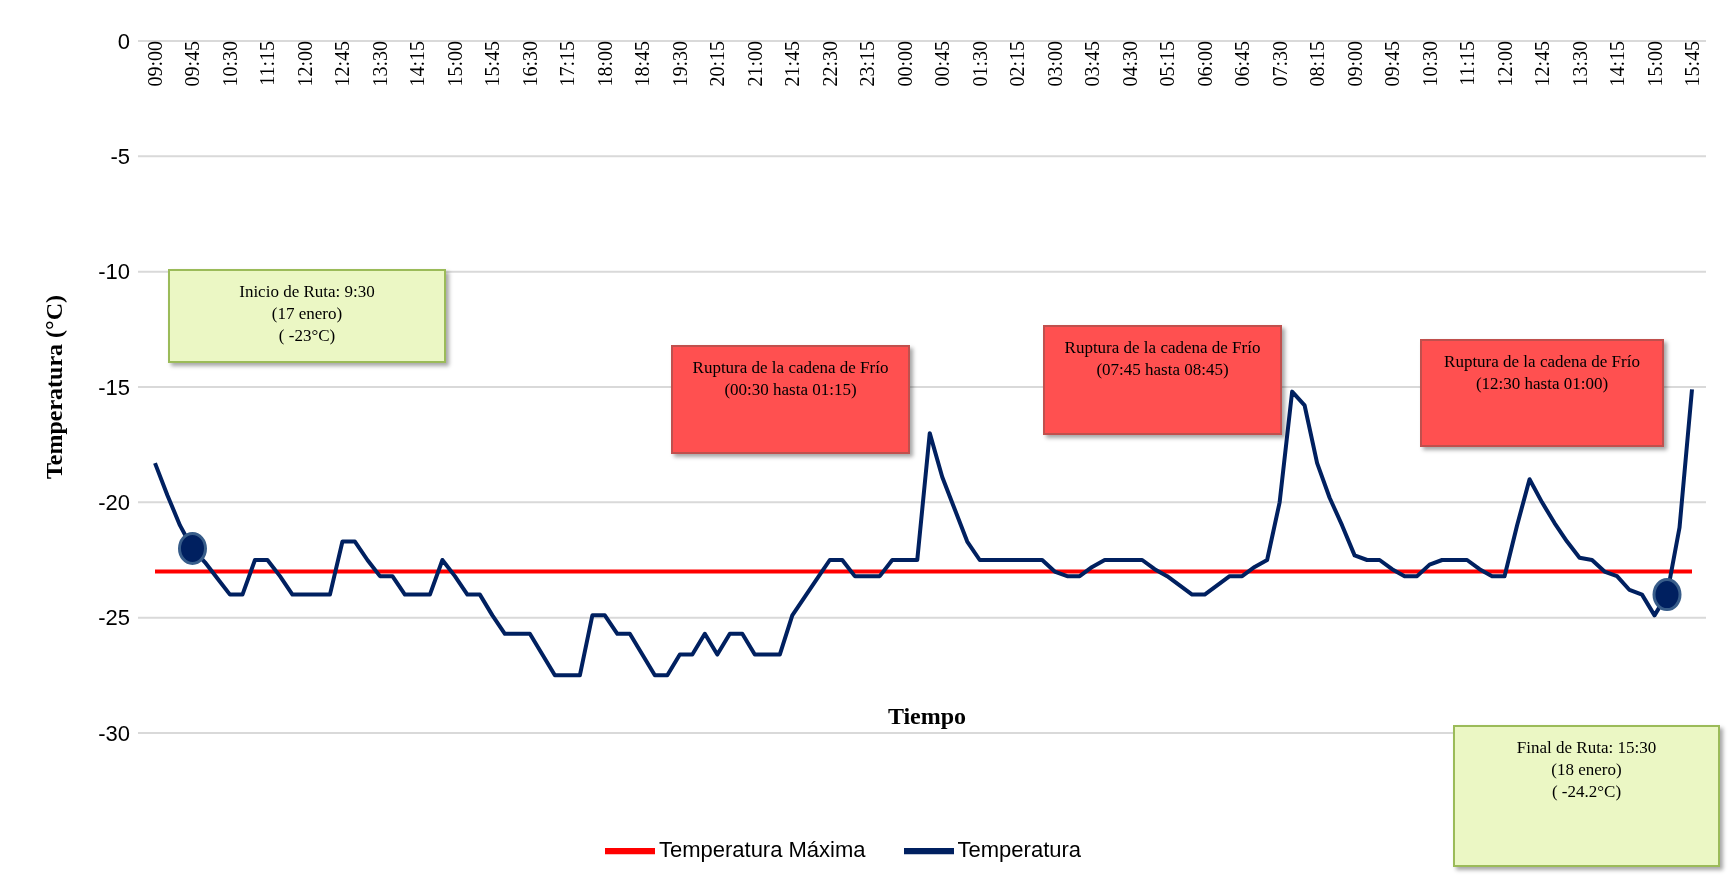 This screenshot has height=895, width=1736. Describe the element at coordinates (123, 41) in the screenshot. I see `y-tick-label: 0` at that location.